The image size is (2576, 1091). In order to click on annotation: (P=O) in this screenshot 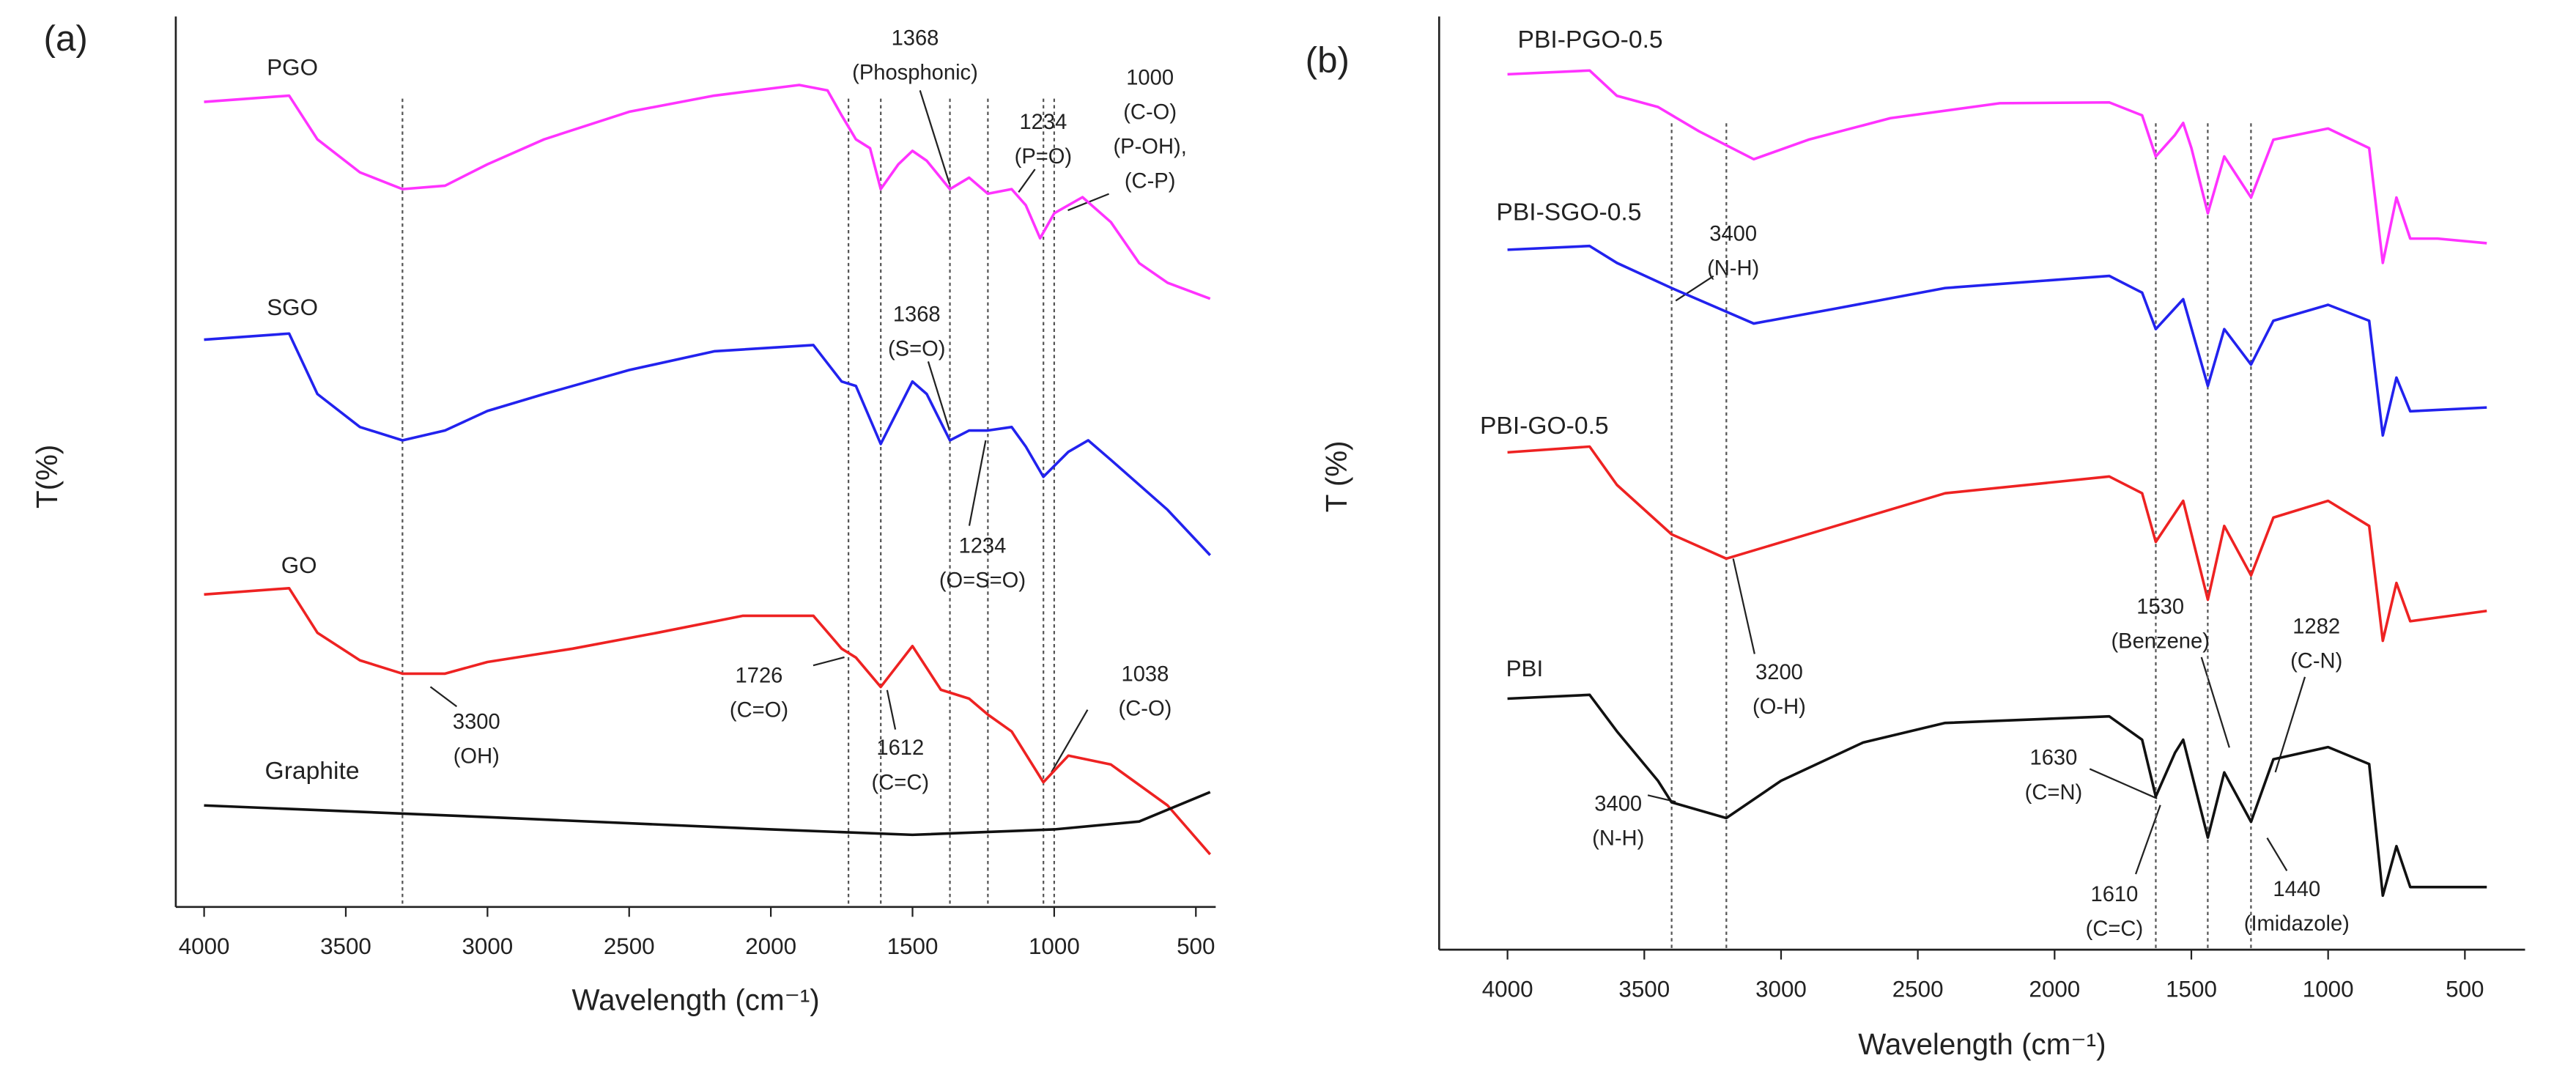, I will do `click(1044, 157)`.